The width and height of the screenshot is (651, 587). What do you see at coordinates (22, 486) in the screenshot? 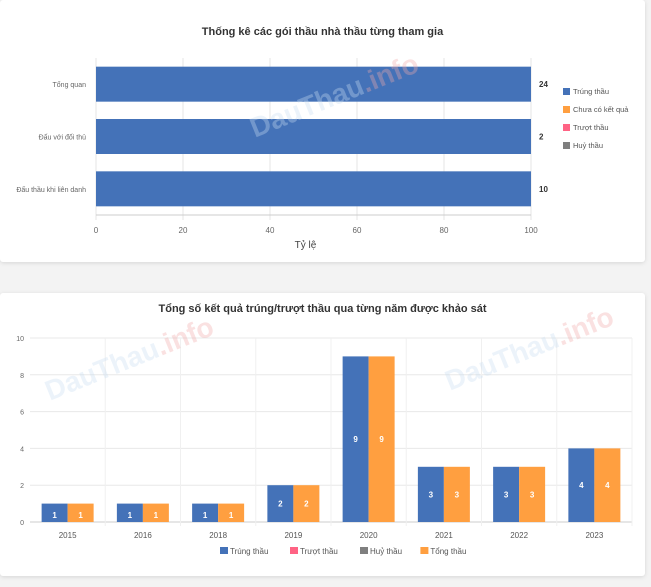
I see `y-tick-label: 2` at bounding box center [22, 486].